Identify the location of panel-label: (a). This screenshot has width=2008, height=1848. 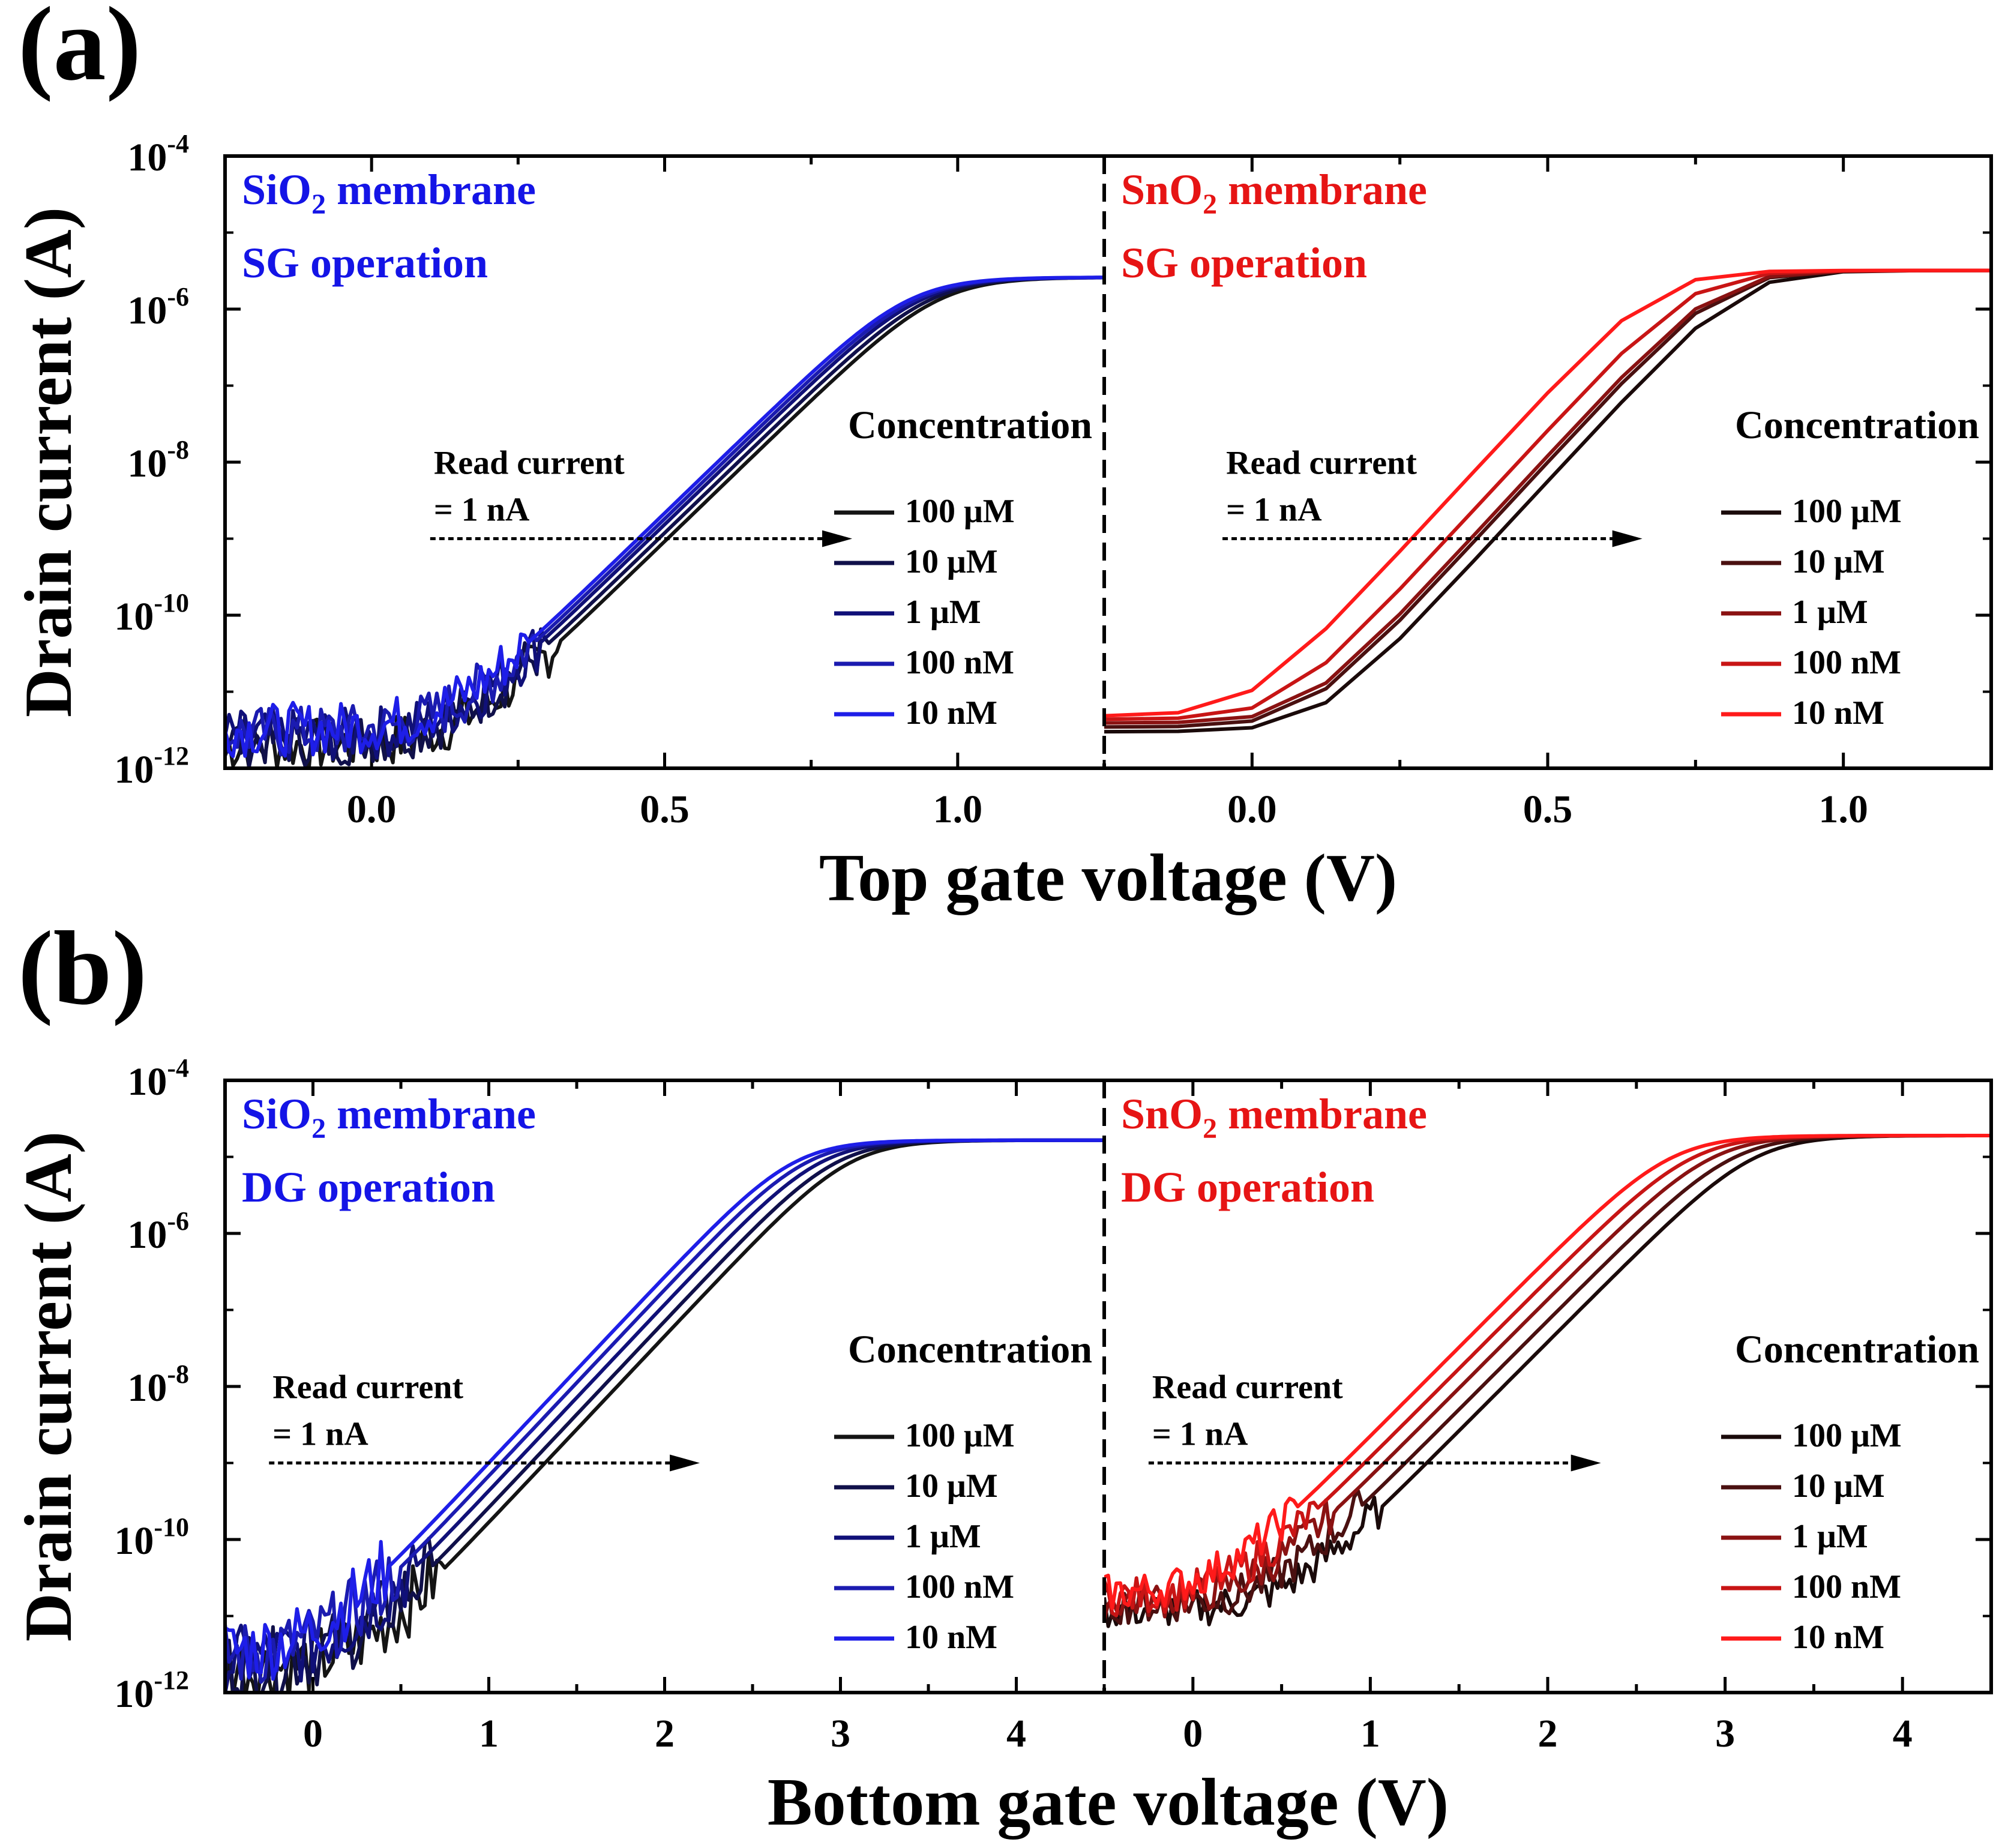
(79, 51).